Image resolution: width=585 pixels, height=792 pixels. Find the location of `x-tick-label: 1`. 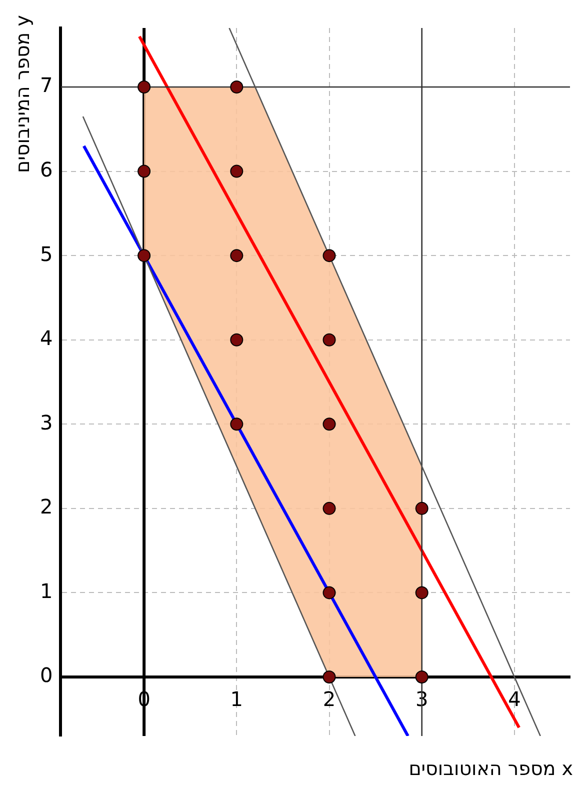

x-tick-label: 1 is located at coordinates (237, 699).